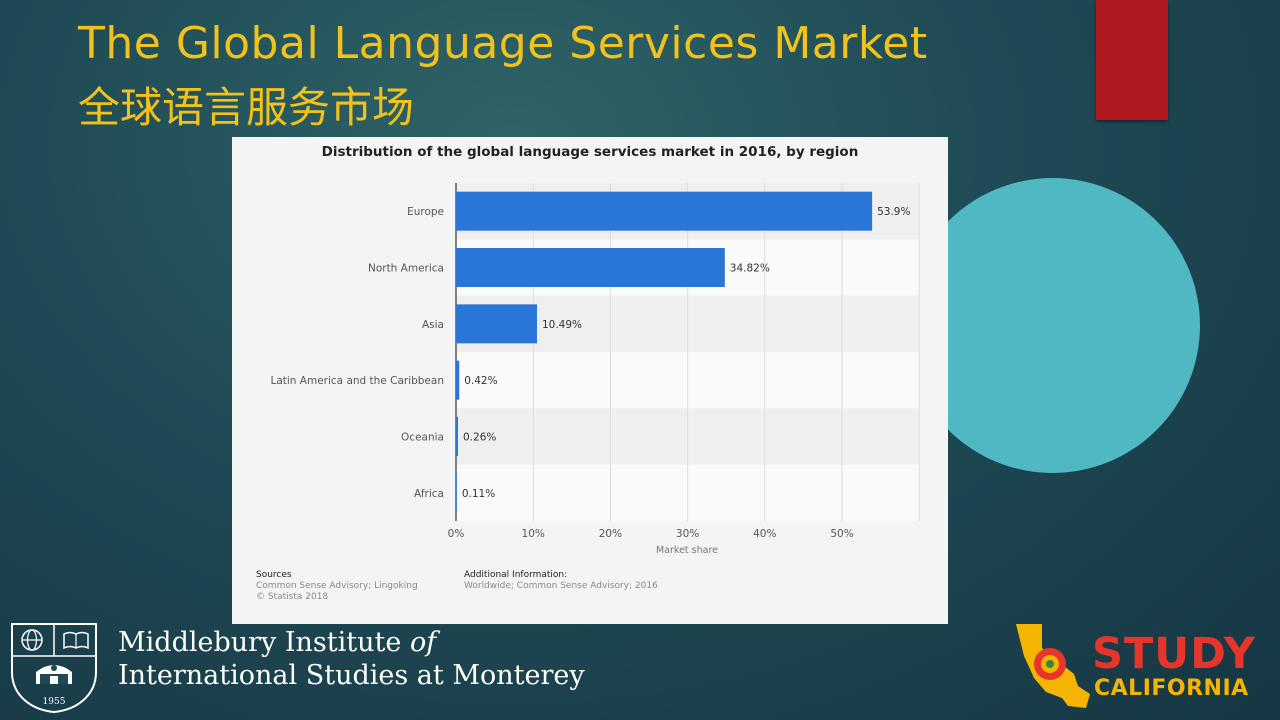 This screenshot has width=1280, height=720. I want to click on seal-year: 1955, so click(54, 702).